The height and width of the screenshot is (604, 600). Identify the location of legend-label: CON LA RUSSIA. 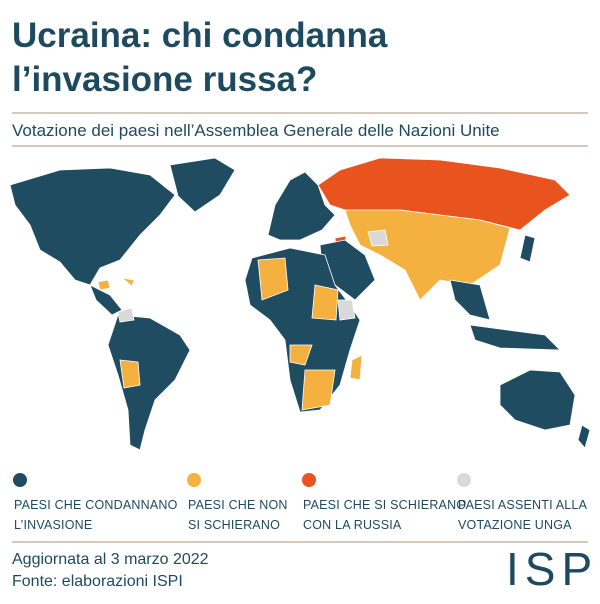
(352, 525).